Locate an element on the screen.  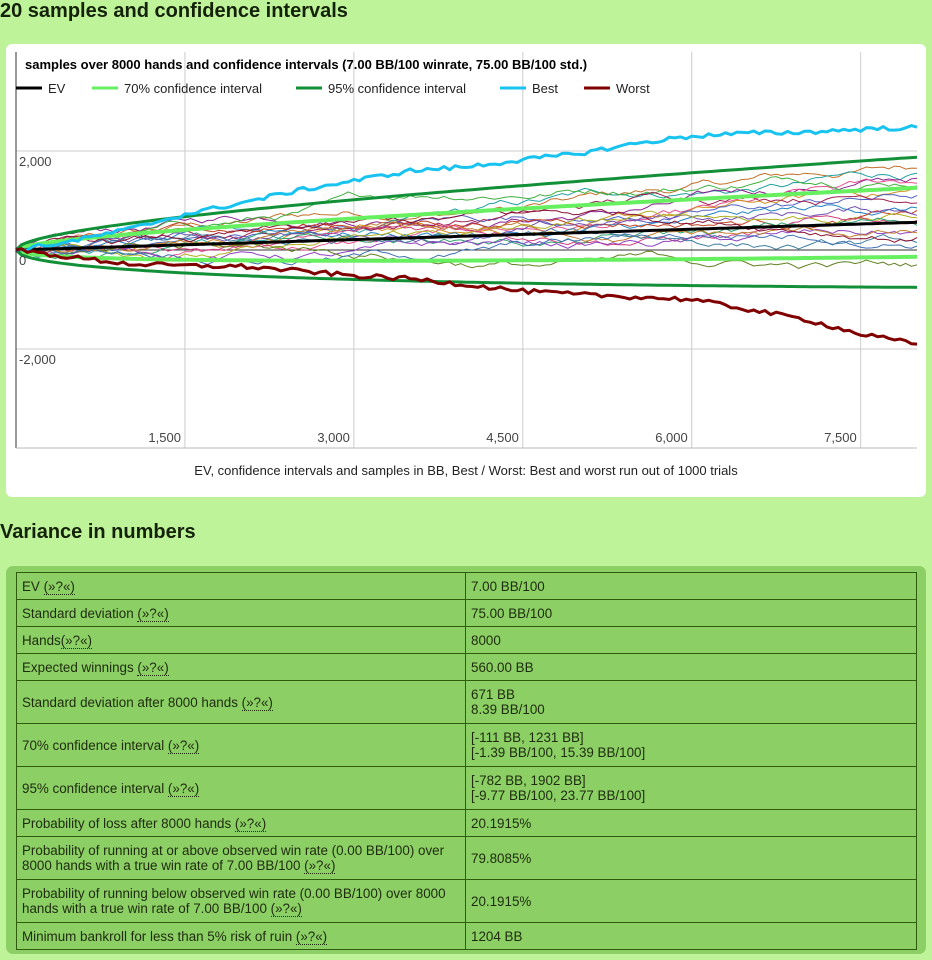
legend-item: Worst is located at coordinates (617, 88).